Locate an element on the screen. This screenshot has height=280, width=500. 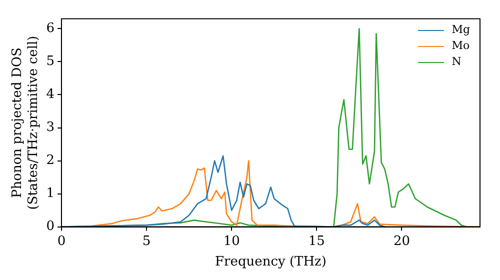
y-tick-label: 2 is located at coordinates (50, 160).